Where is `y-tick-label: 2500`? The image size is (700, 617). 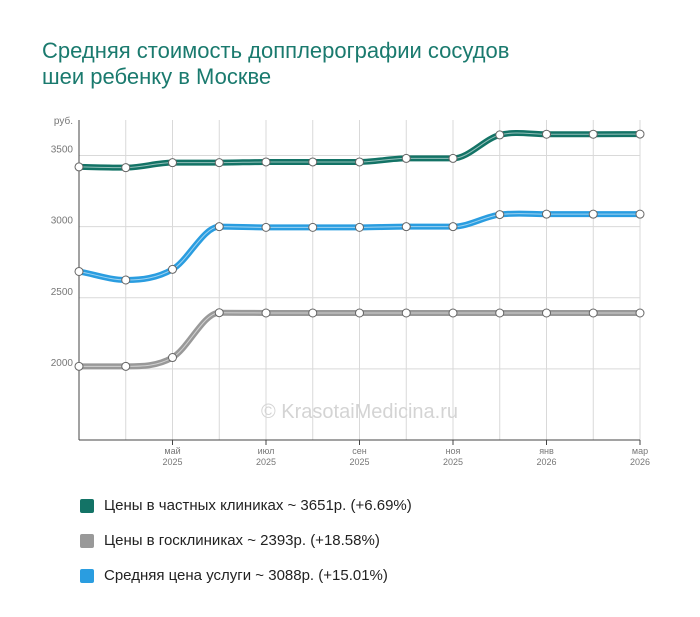 y-tick-label: 2500 is located at coordinates (62, 292).